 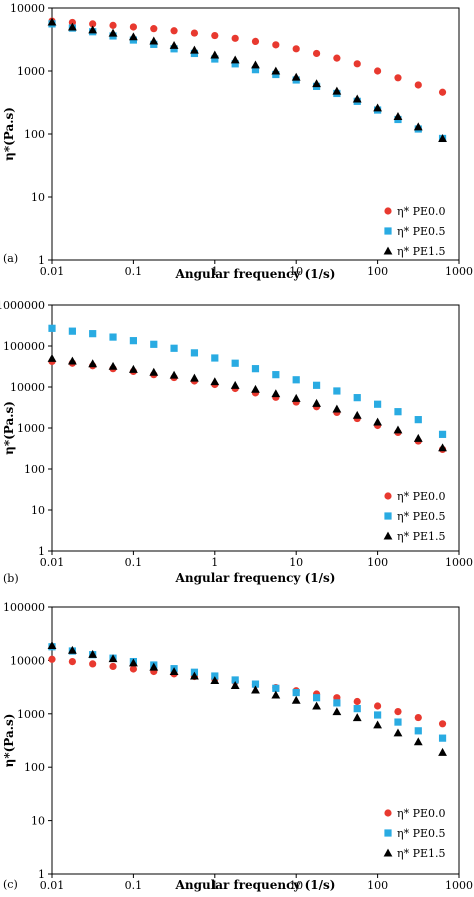 I want to click on panel-label: (b), so click(x=11, y=578).